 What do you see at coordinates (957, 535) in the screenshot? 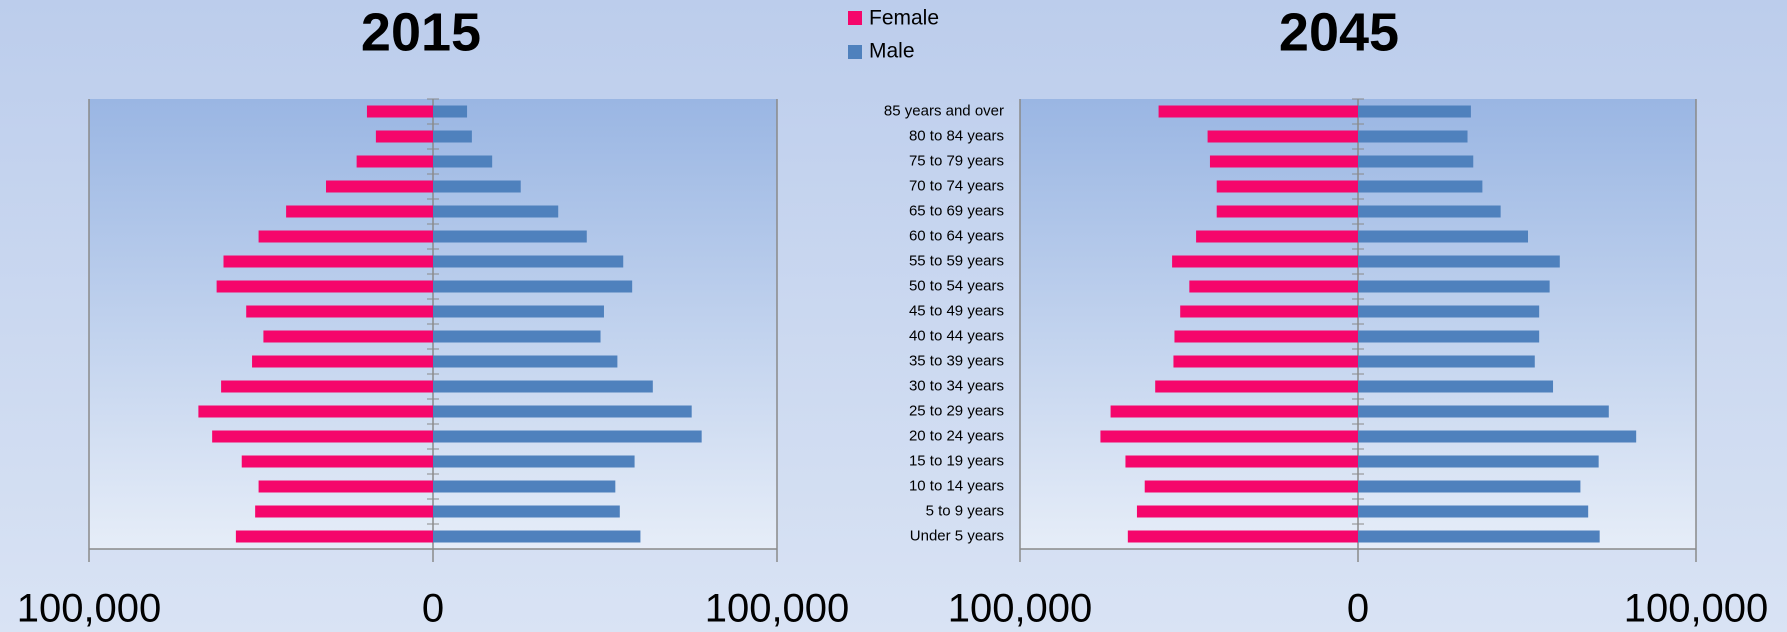
I see `y-tick-label: Under 5 years` at bounding box center [957, 535].